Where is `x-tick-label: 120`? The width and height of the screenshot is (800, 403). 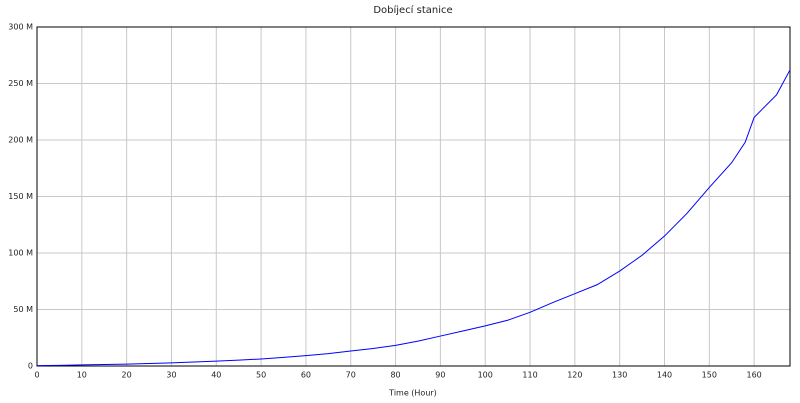 x-tick-label: 120 is located at coordinates (574, 375).